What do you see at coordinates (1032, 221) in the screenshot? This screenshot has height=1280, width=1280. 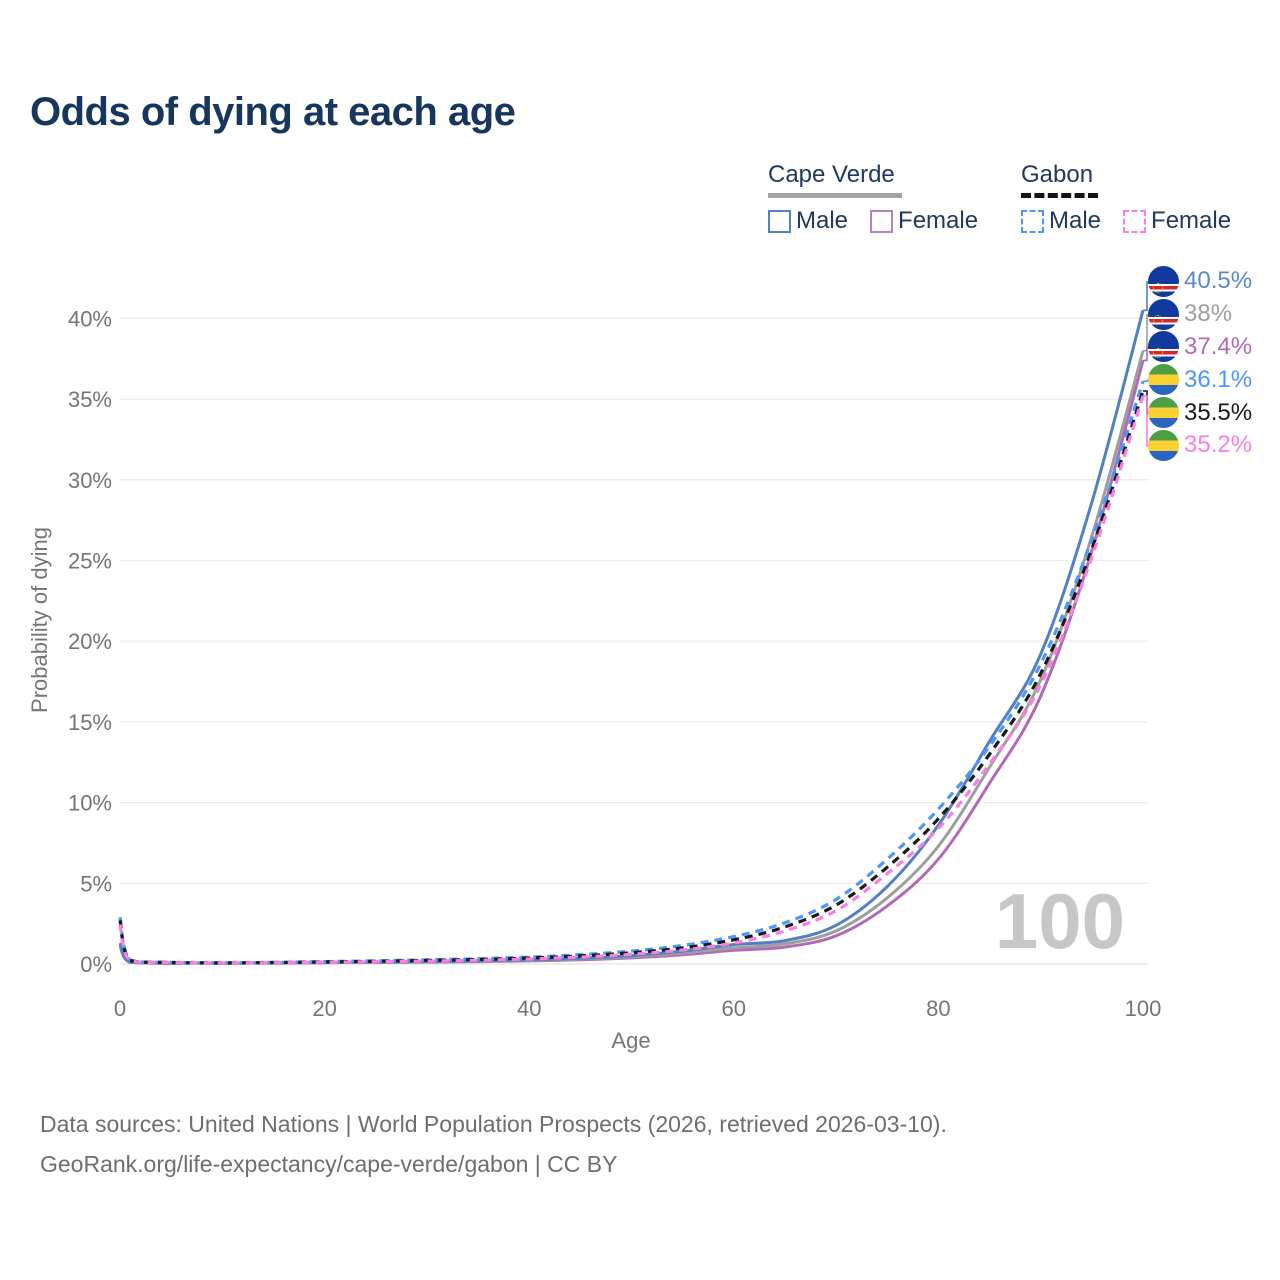 I see `swatch-gabon-male-icon` at bounding box center [1032, 221].